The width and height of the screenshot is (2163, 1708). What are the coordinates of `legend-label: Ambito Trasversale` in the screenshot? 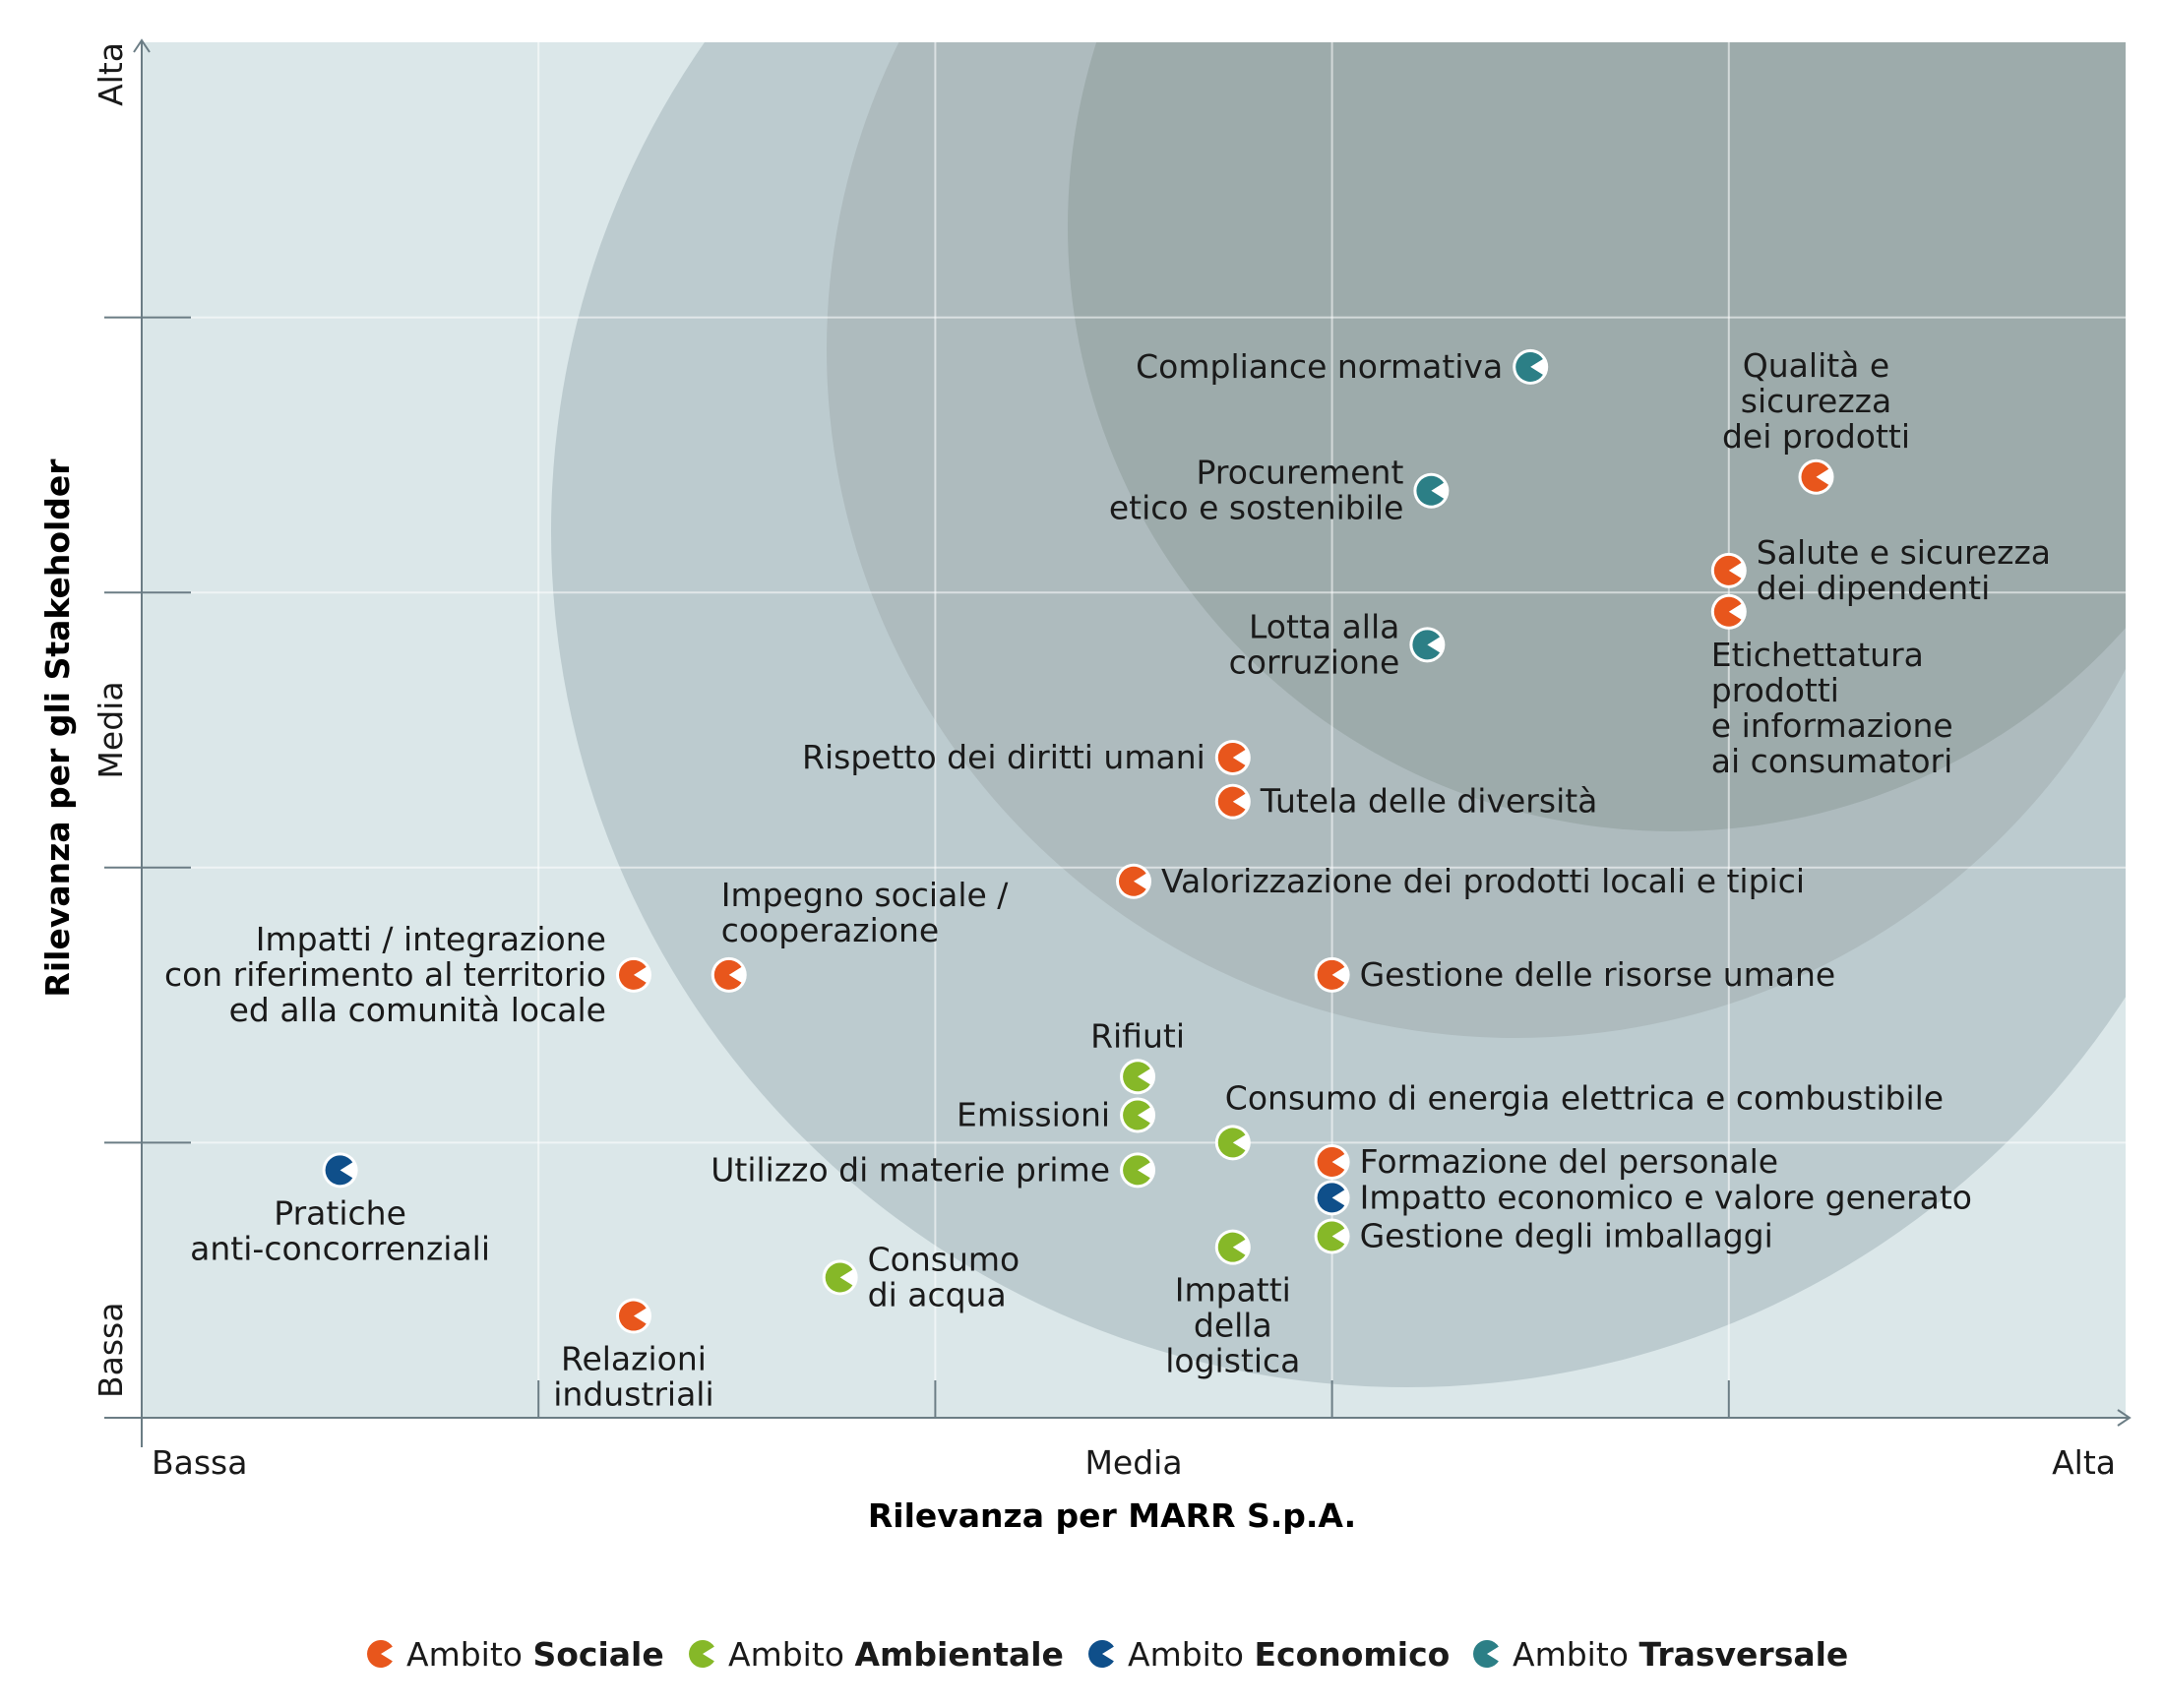 It's located at (1680, 1655).